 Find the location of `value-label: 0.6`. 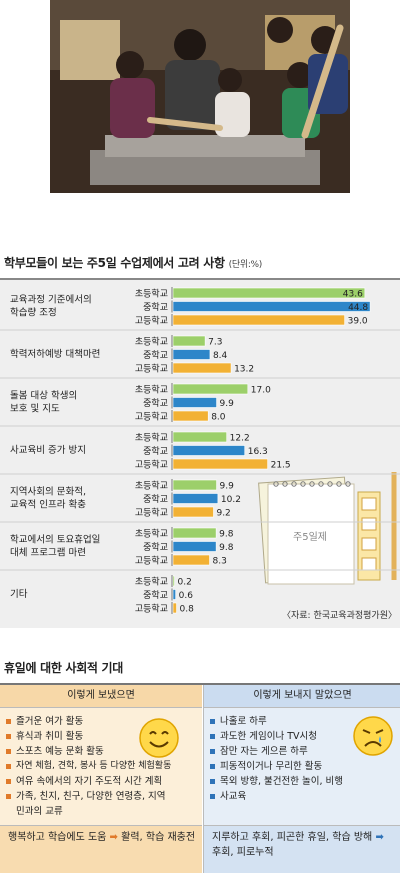

value-label: 0.6 is located at coordinates (186, 596).